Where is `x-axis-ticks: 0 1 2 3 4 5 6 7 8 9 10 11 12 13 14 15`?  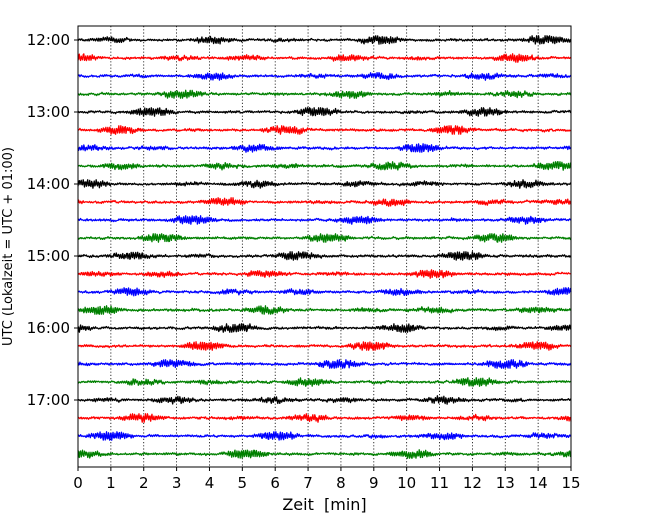
x-axis-ticks: 0 1 2 3 4 5 6 7 8 9 10 11 12 13 14 15 is located at coordinates (327, 479).